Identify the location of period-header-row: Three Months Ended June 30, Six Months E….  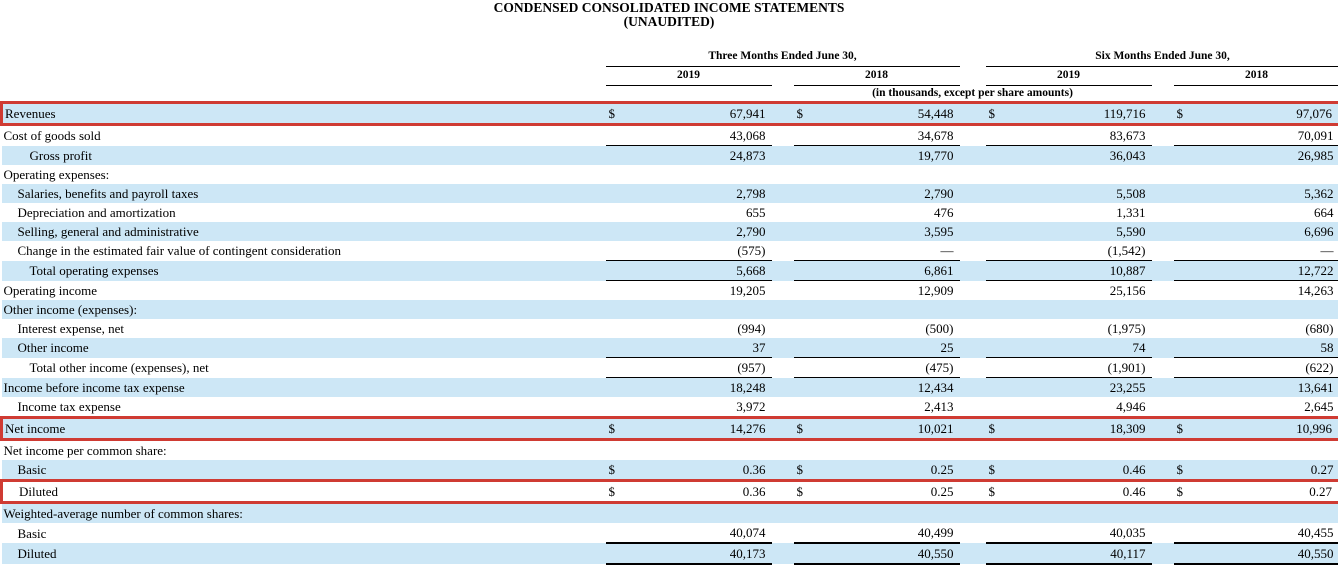
(670, 56).